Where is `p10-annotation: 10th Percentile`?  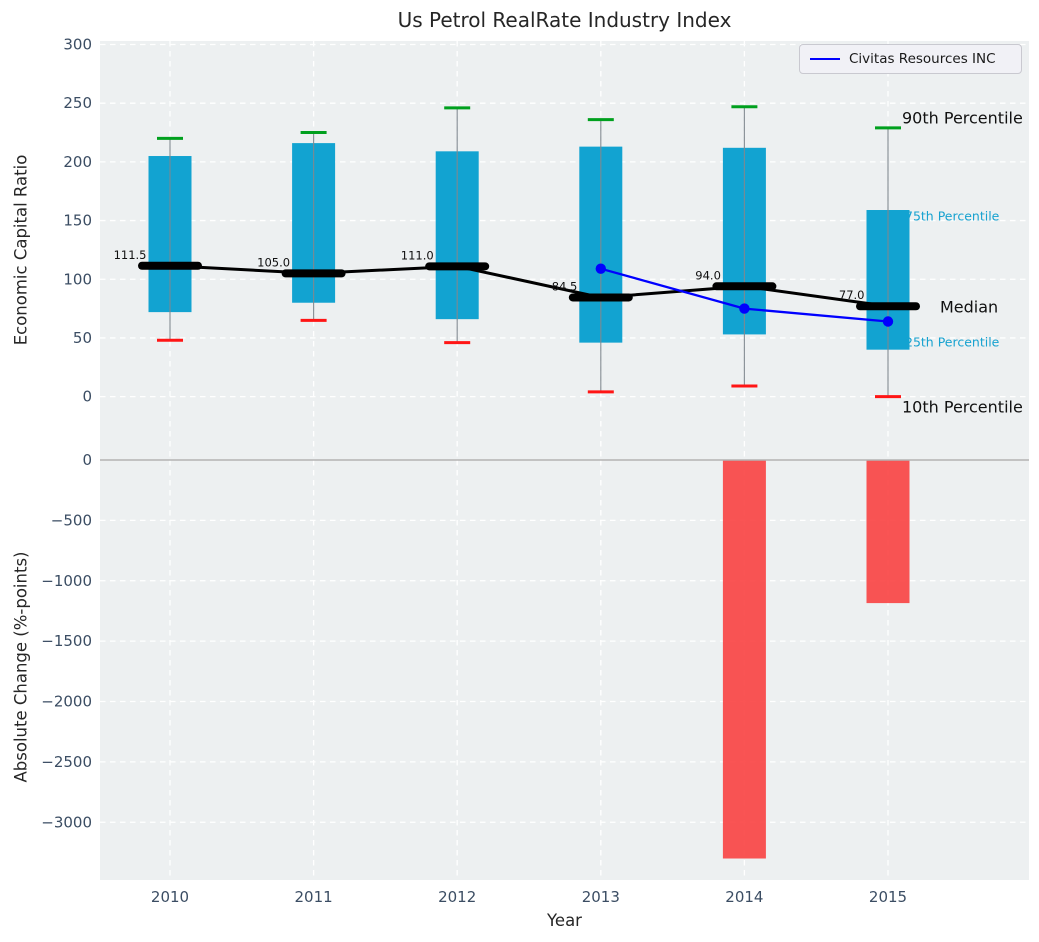 p10-annotation: 10th Percentile is located at coordinates (962, 407).